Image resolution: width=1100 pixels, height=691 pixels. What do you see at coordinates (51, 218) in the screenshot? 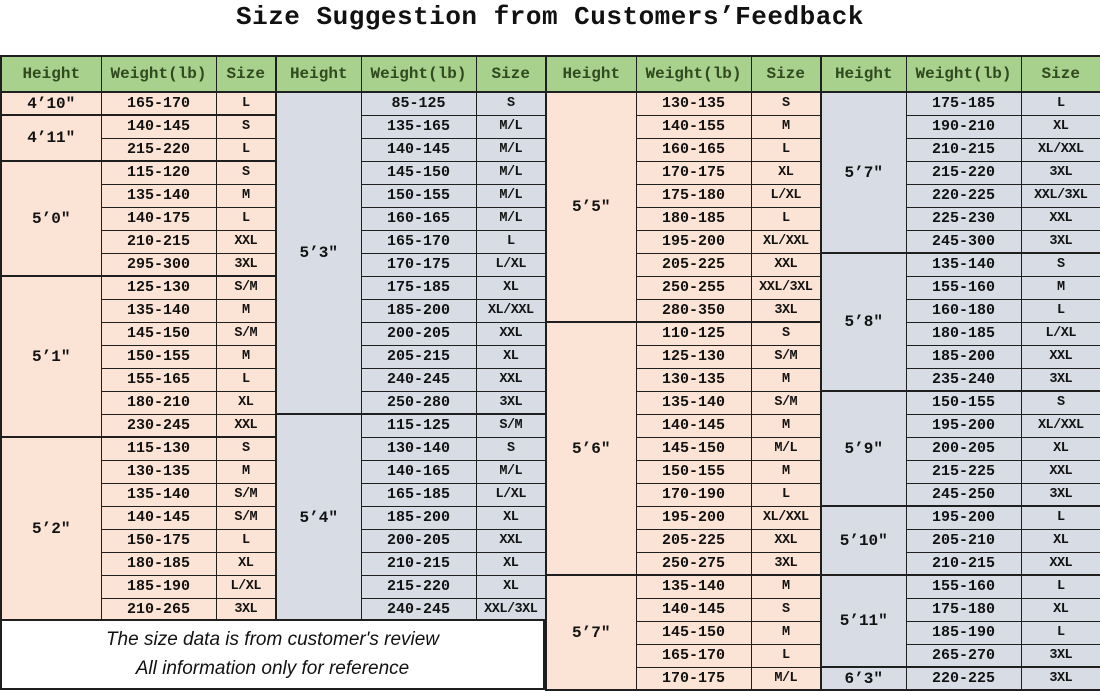
I see `height-cell: 5’0″` at bounding box center [51, 218].